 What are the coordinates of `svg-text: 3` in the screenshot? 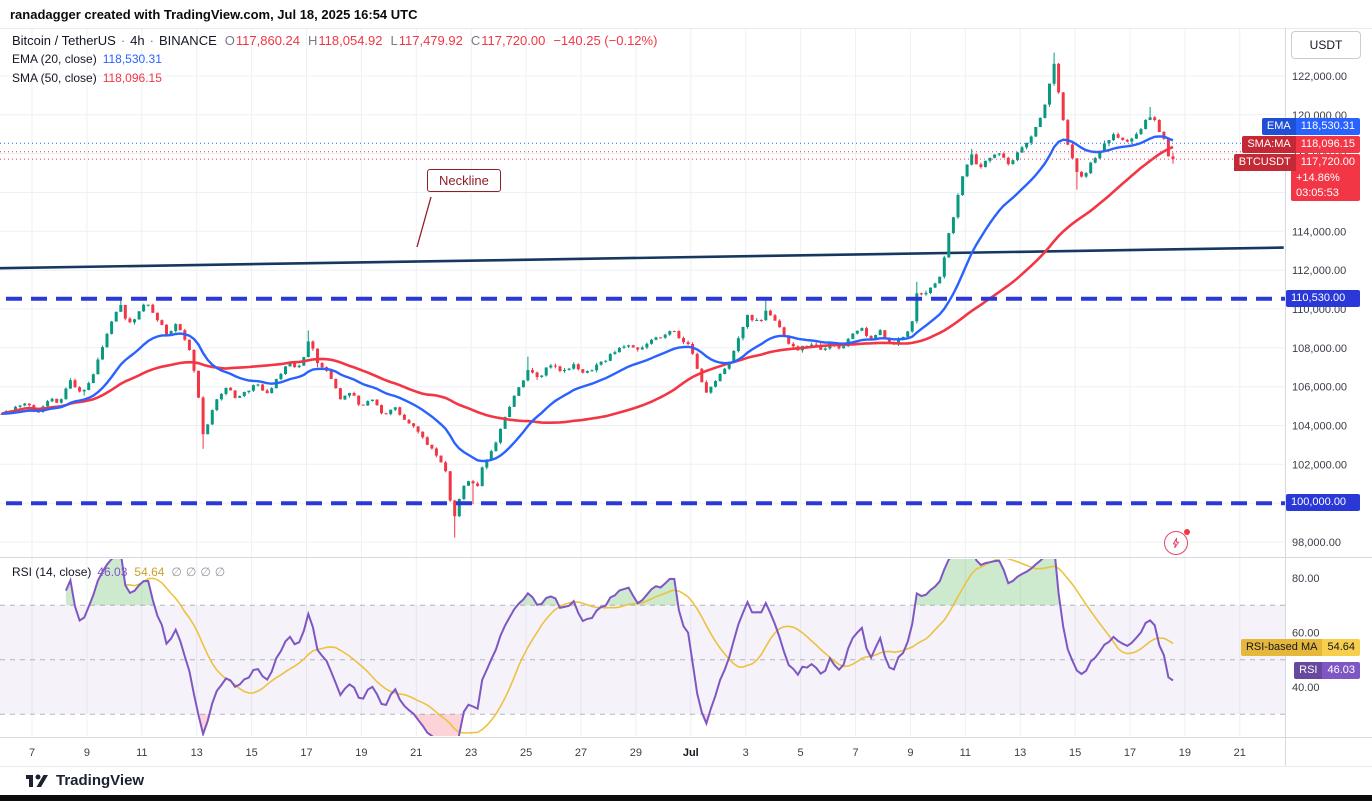 It's located at (746, 753).